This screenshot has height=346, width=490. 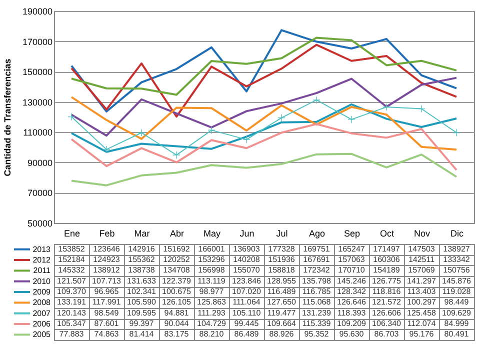 What do you see at coordinates (247, 323) in the screenshot?
I see `data-label: 99.445` at bounding box center [247, 323].